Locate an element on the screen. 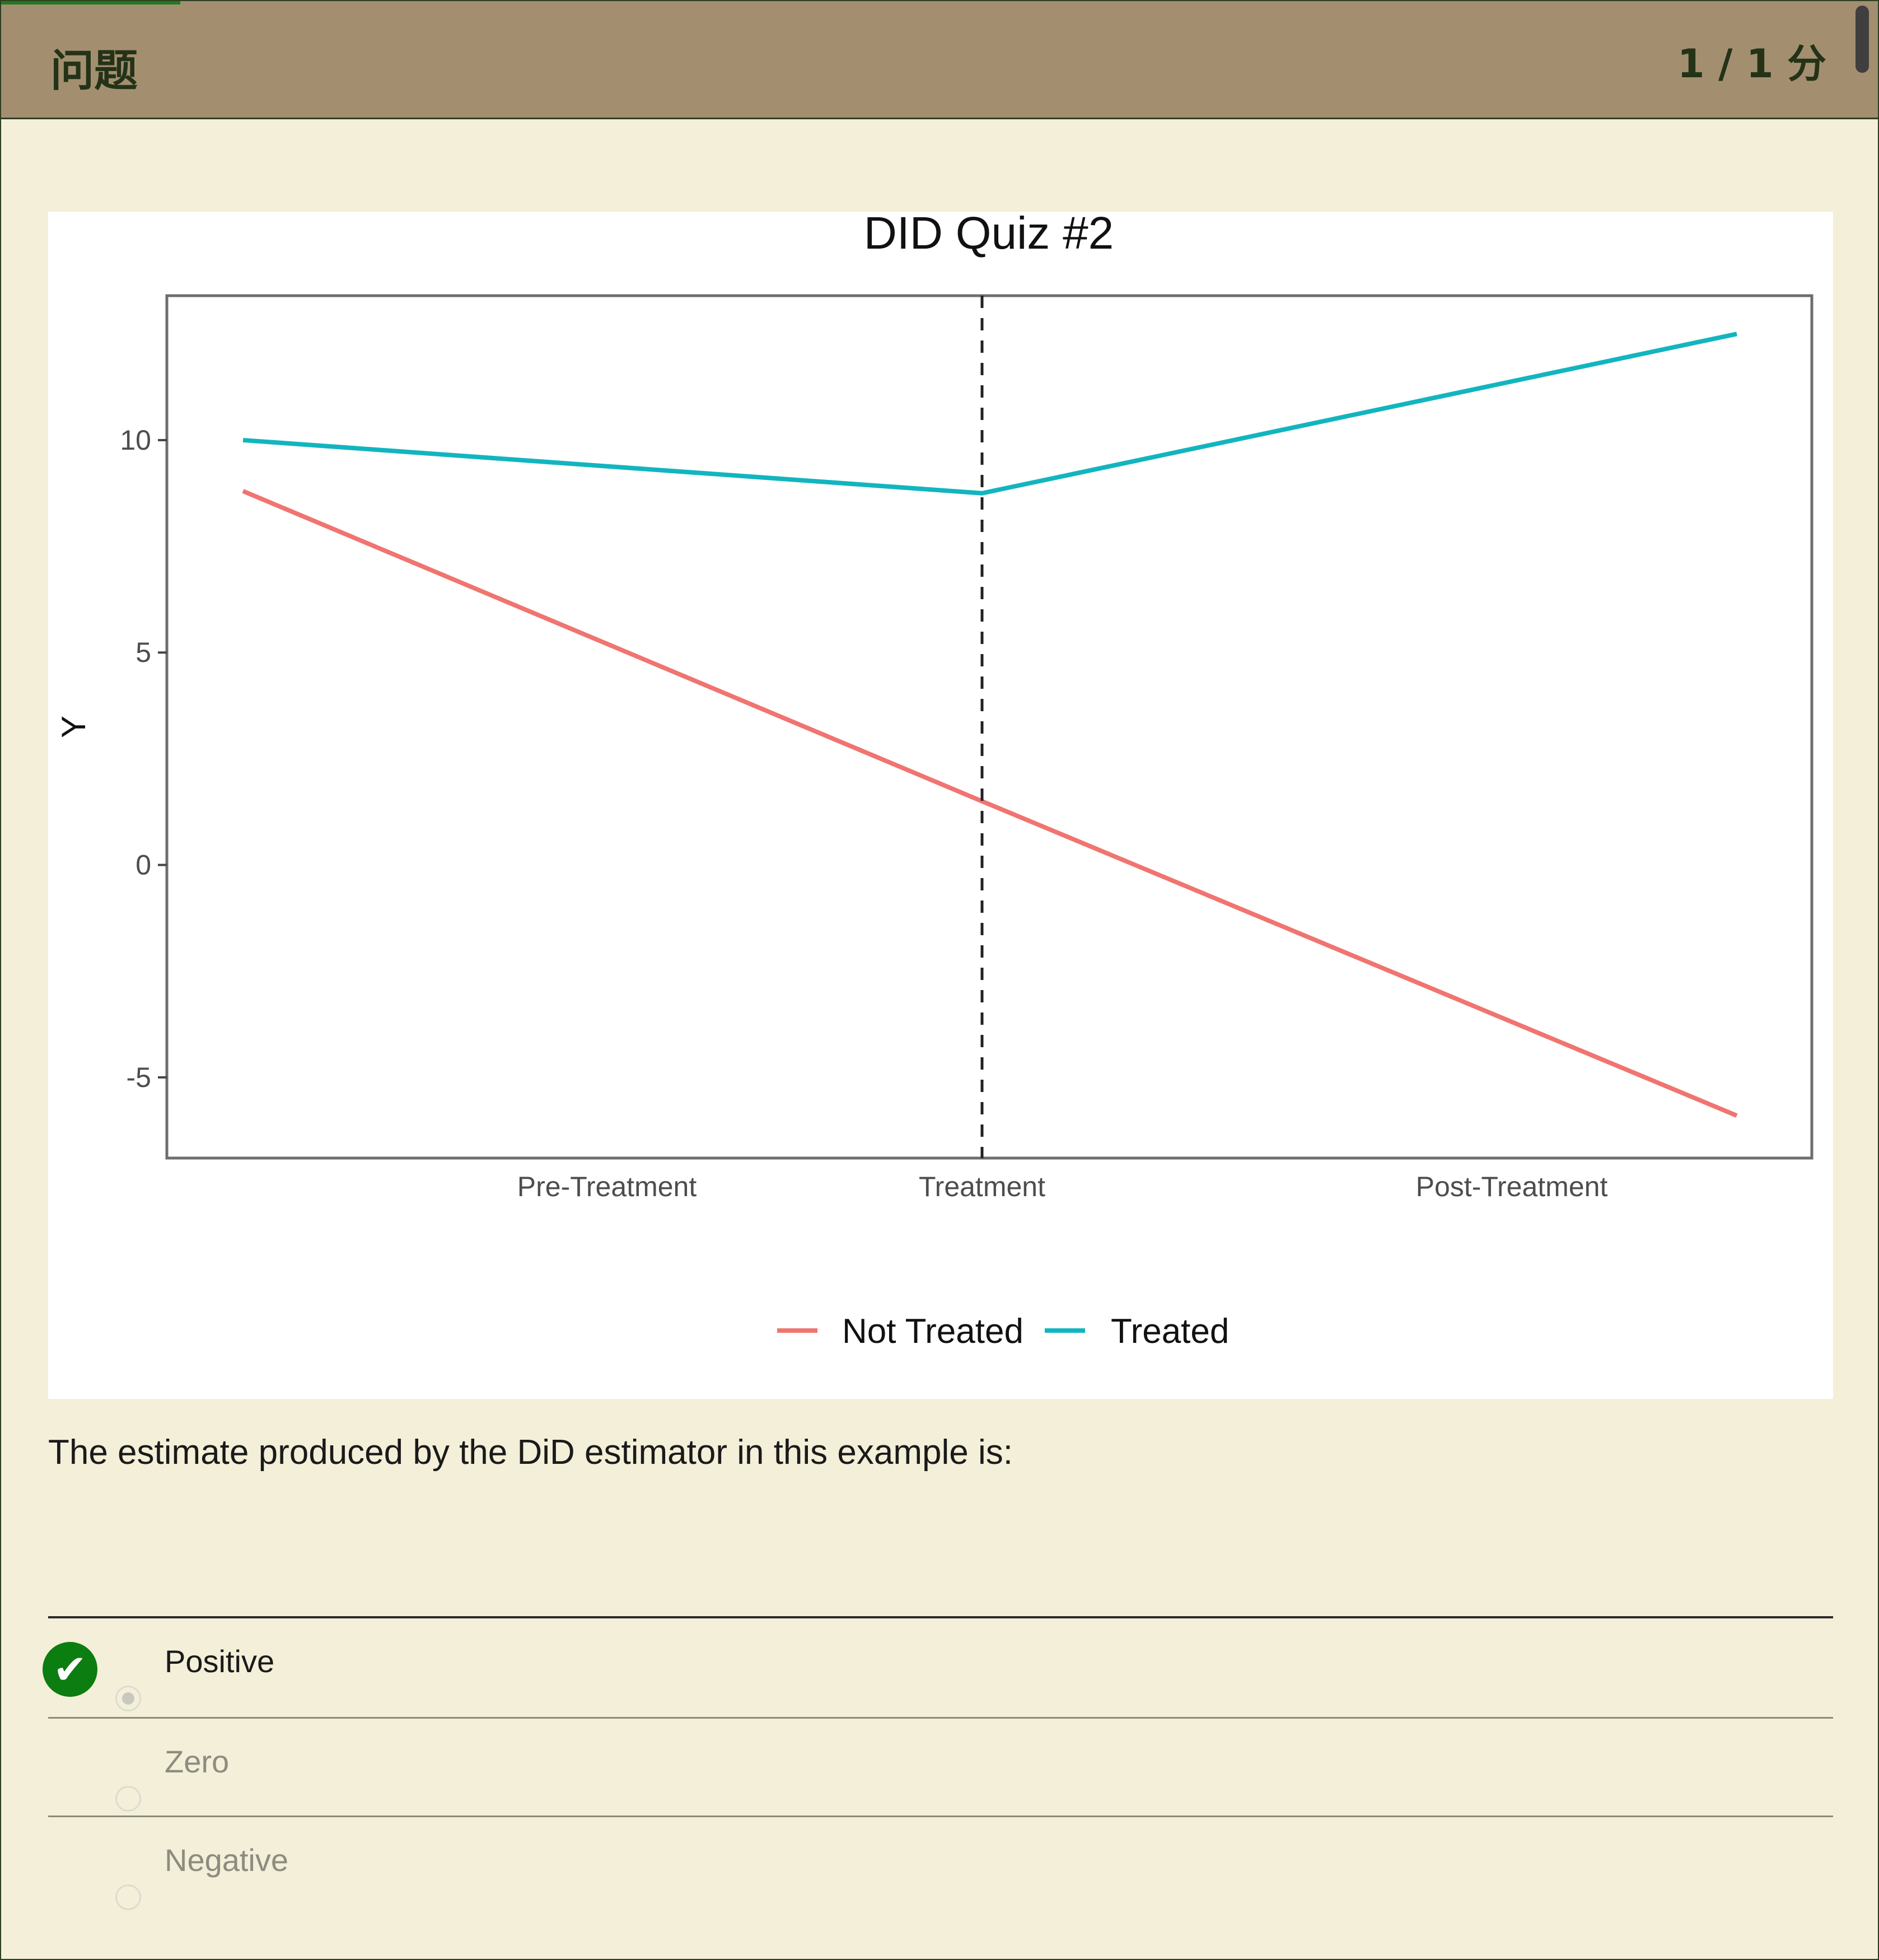  radio-button-zero is located at coordinates (128, 1799).